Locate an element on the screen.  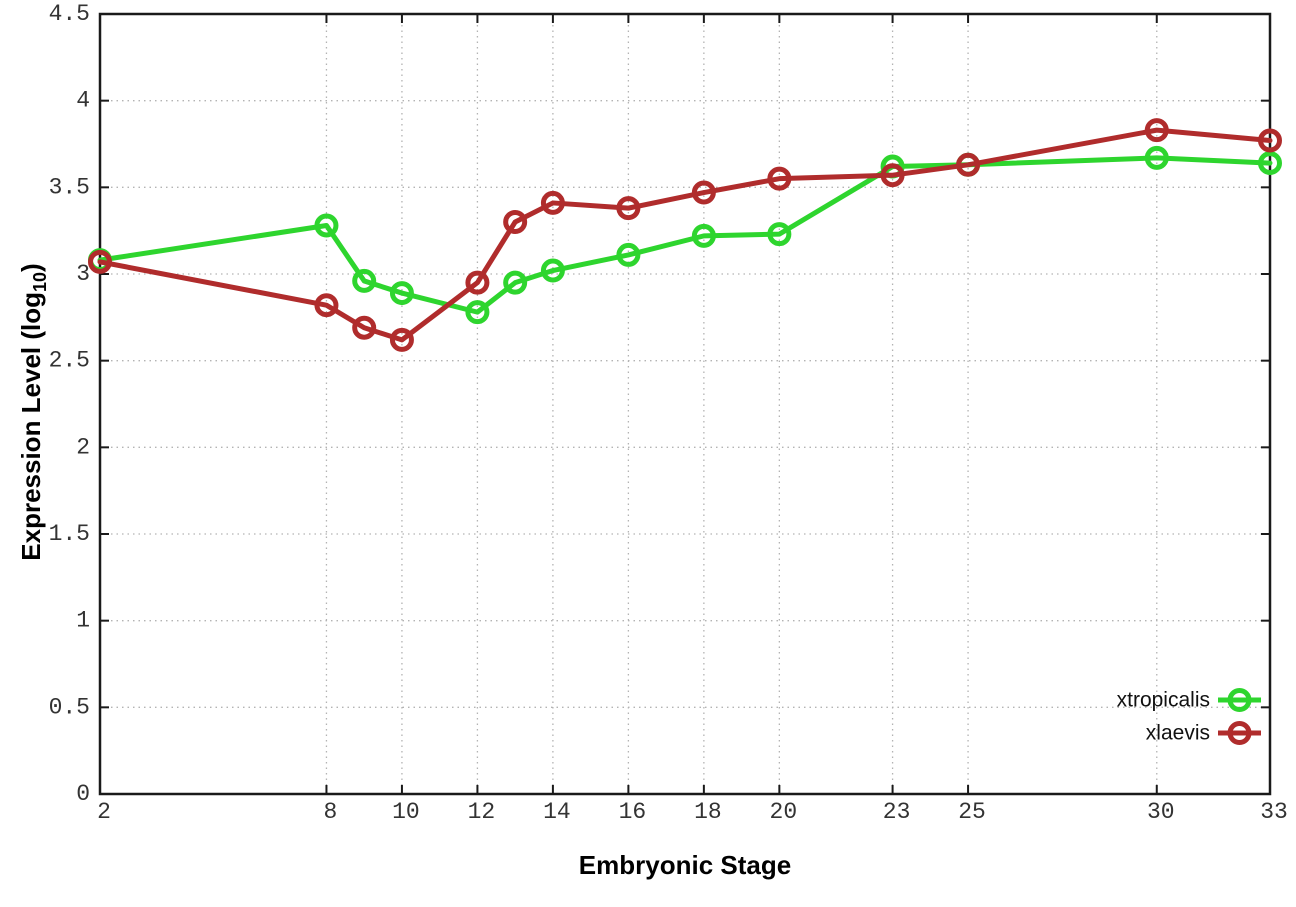
y-tick-label: 0.5 is located at coordinates (69, 707).